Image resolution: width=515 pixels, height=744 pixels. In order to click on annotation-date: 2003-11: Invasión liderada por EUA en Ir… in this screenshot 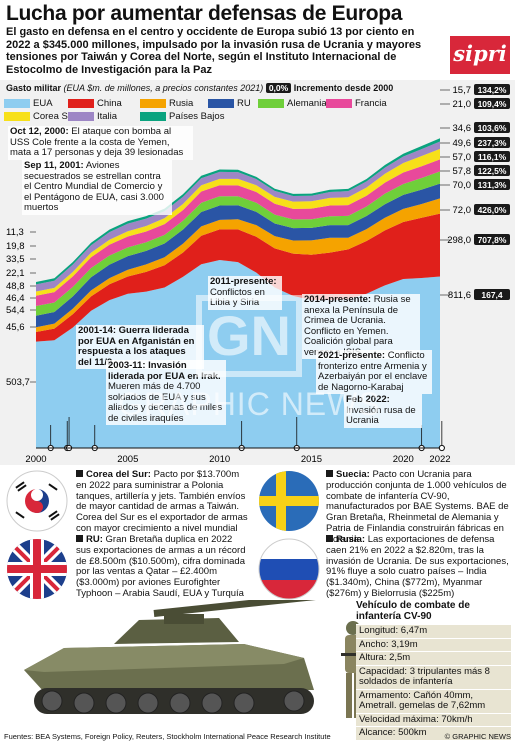, I will do `click(164, 371)`.